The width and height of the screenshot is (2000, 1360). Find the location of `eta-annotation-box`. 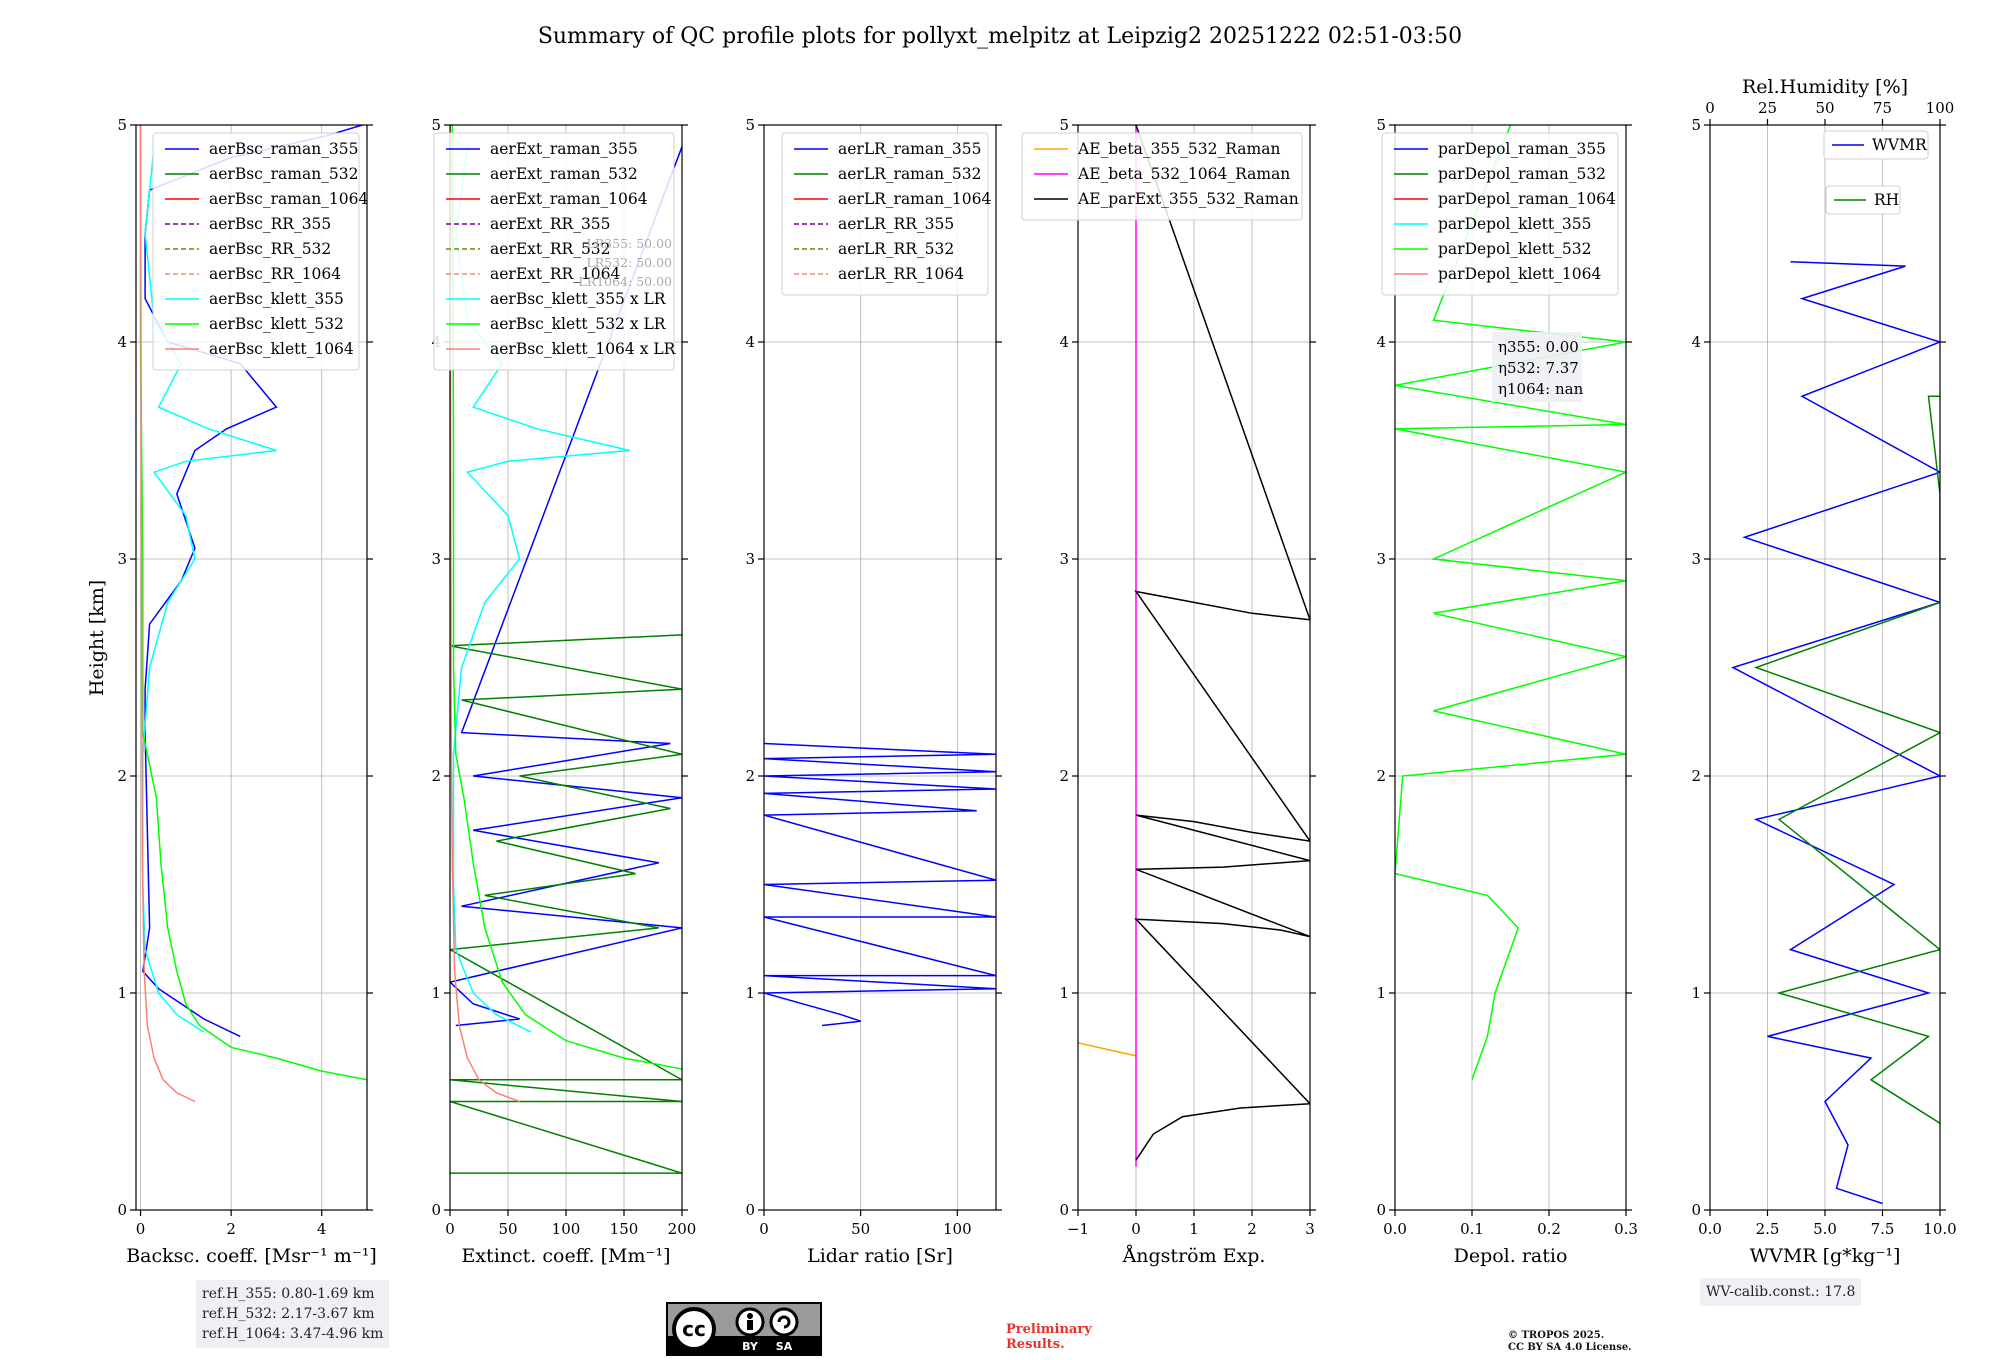

eta-annotation-box is located at coordinates (1537, 367).